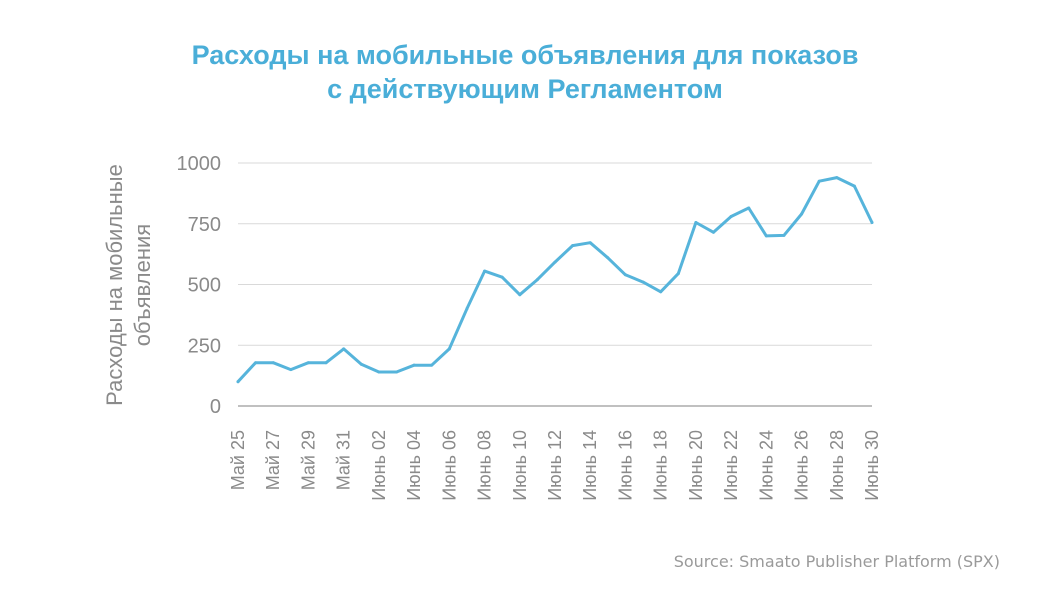 The image size is (1050, 601). I want to click on y-axis-label: Расходы на мобильные объявления, so click(128, 285).